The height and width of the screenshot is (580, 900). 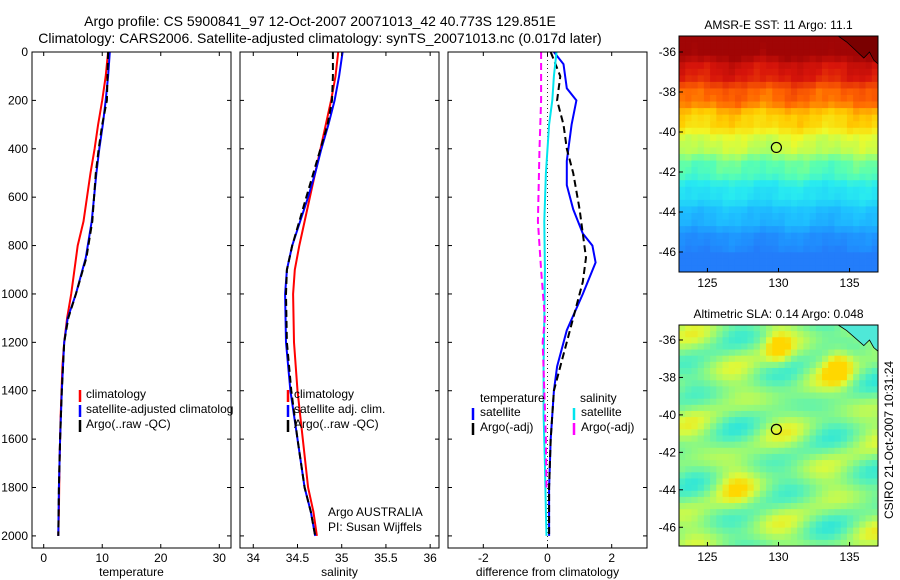 What do you see at coordinates (220, 558) in the screenshot?
I see `x-tick-label: 30` at bounding box center [220, 558].